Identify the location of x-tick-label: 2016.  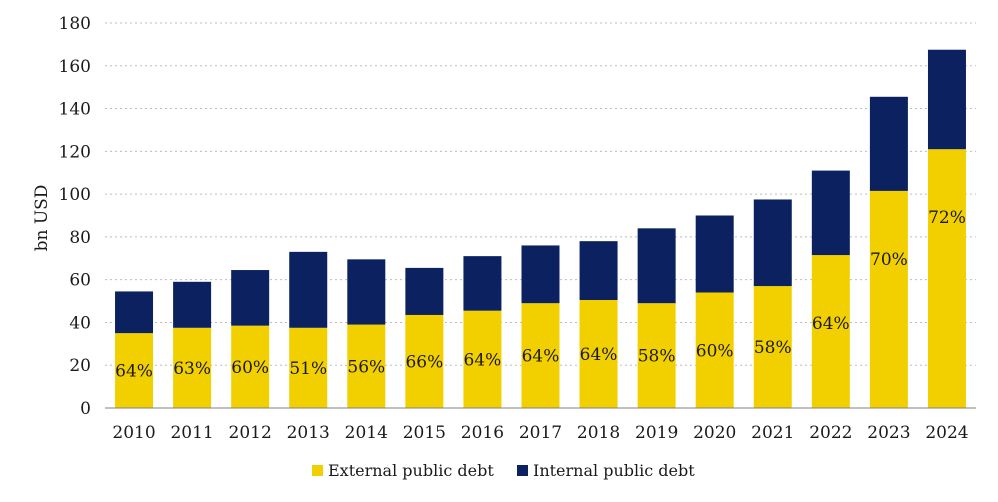
(482, 433).